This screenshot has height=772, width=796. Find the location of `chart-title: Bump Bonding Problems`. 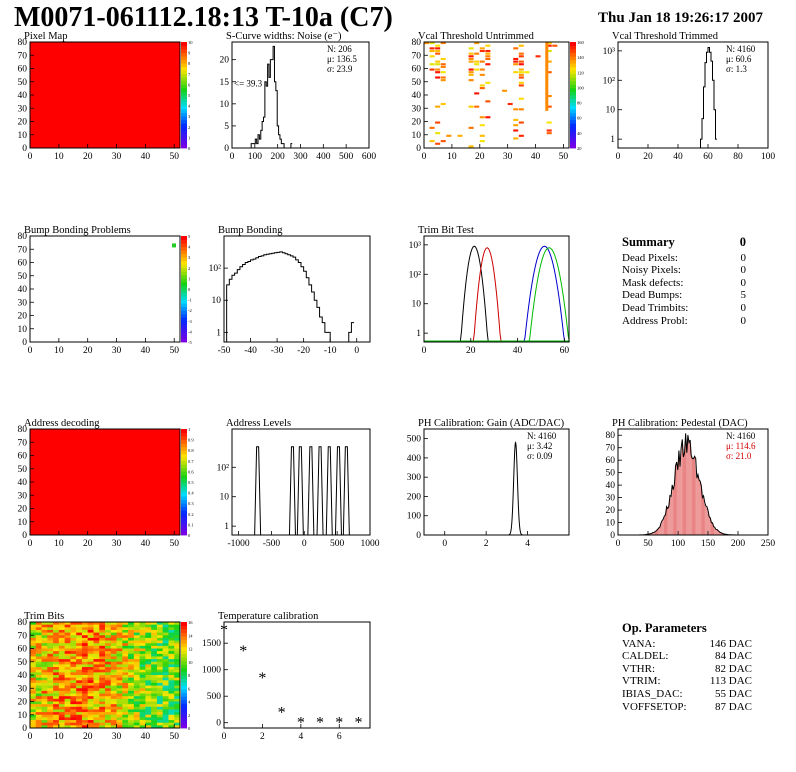

chart-title: Bump Bonding Problems is located at coordinates (77, 230).